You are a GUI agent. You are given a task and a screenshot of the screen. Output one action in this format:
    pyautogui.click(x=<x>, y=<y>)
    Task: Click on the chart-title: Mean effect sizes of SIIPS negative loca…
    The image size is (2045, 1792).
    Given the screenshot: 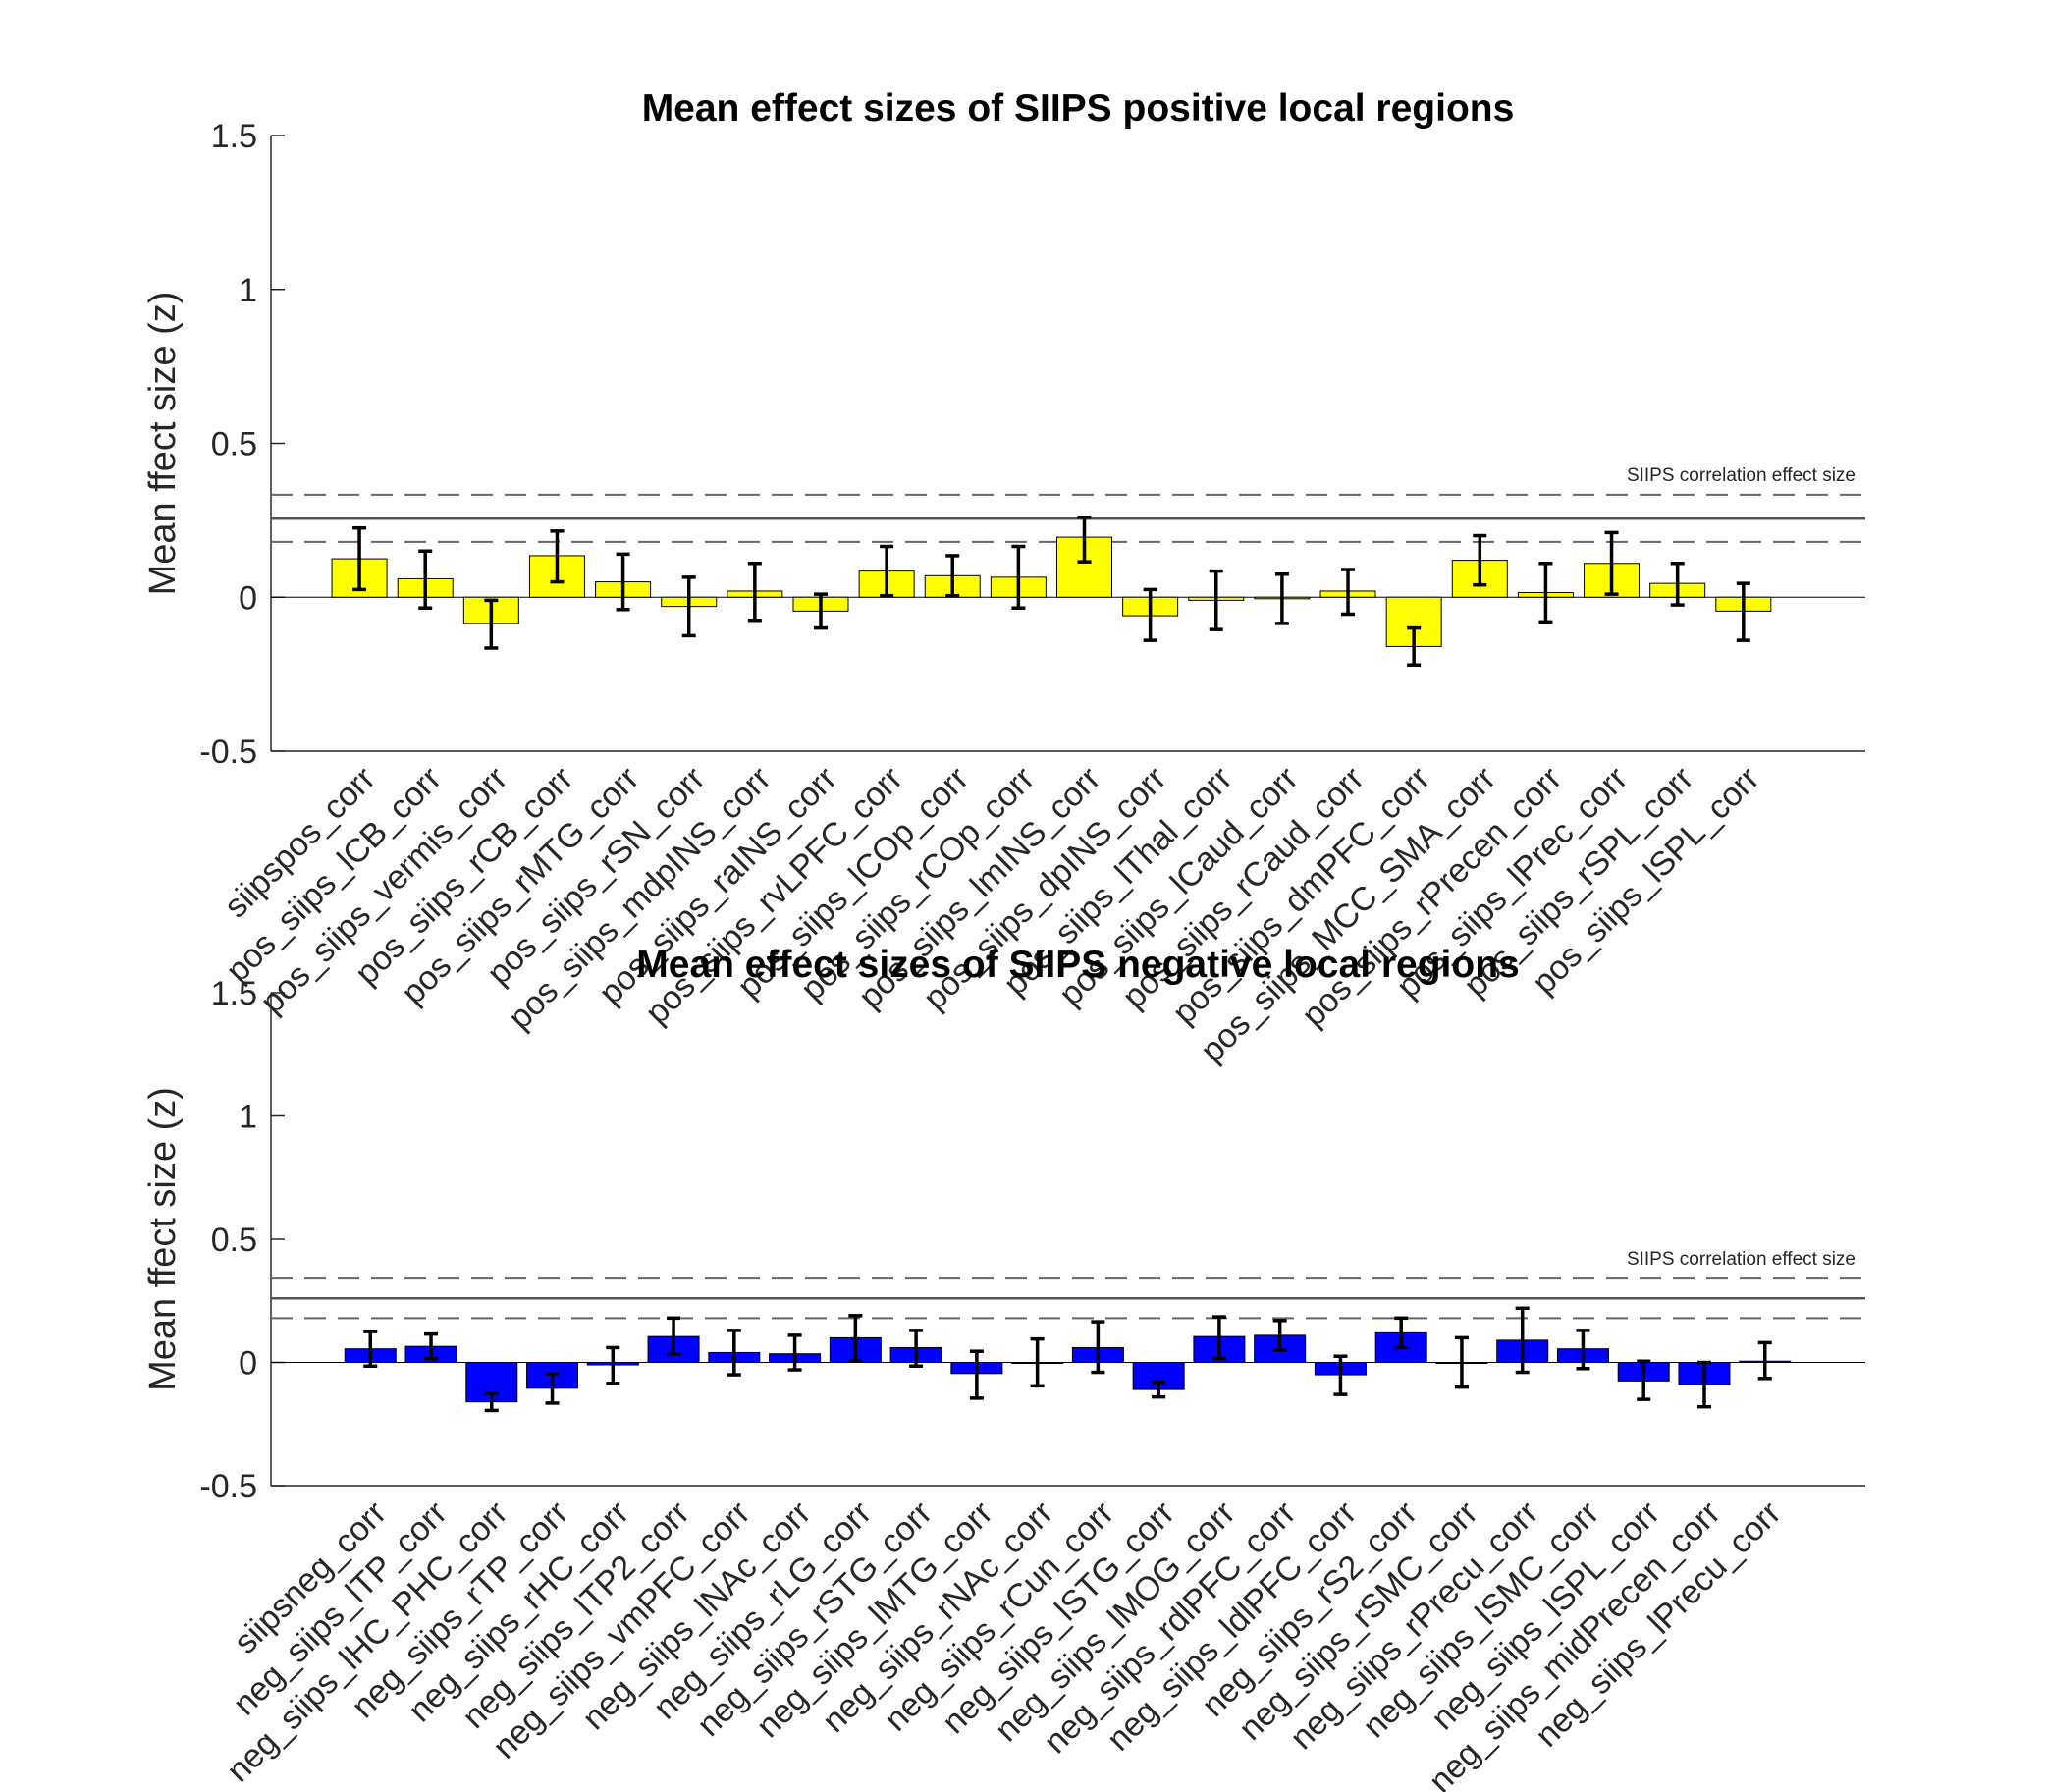 What is the action you would take?
    pyautogui.click(x=1077, y=965)
    